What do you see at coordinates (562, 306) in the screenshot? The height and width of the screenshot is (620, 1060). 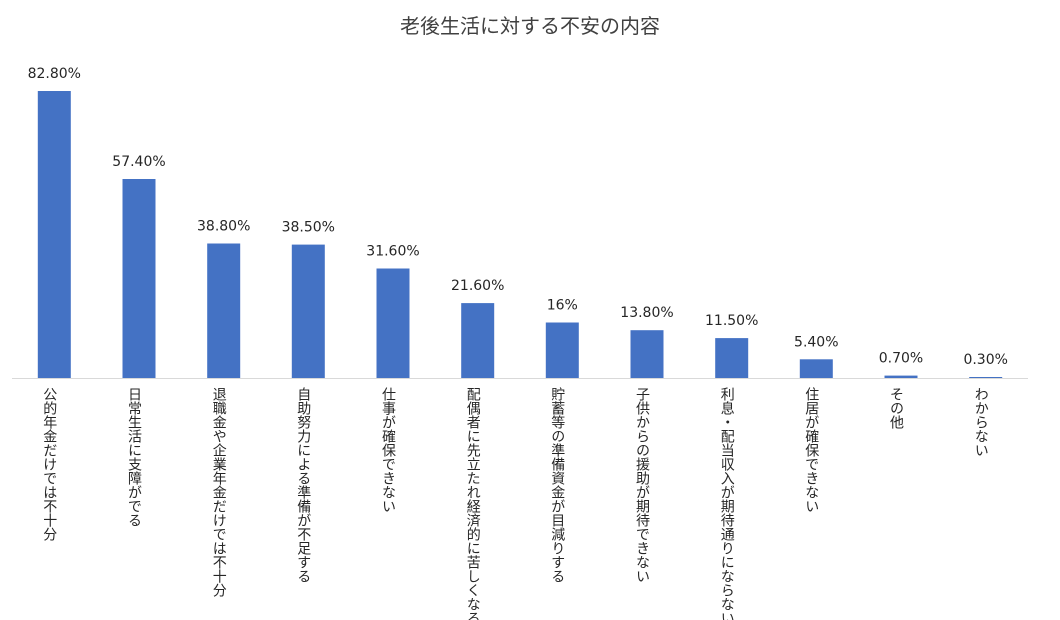 I see `data-label-6: 16%` at bounding box center [562, 306].